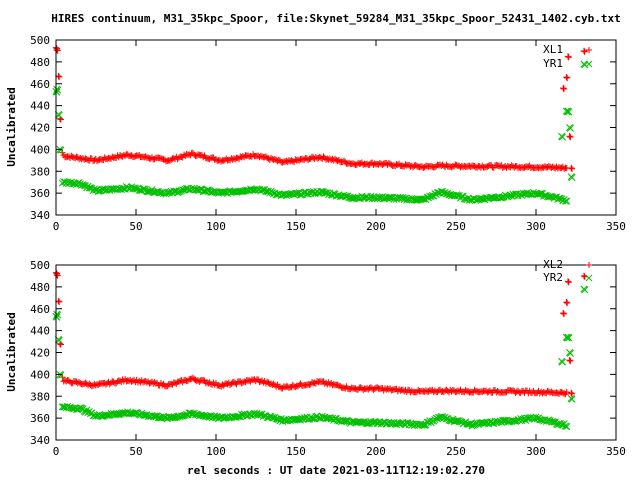 This screenshot has width=640, height=480. I want to click on legend-label-yr1: YR1, so click(553, 63).